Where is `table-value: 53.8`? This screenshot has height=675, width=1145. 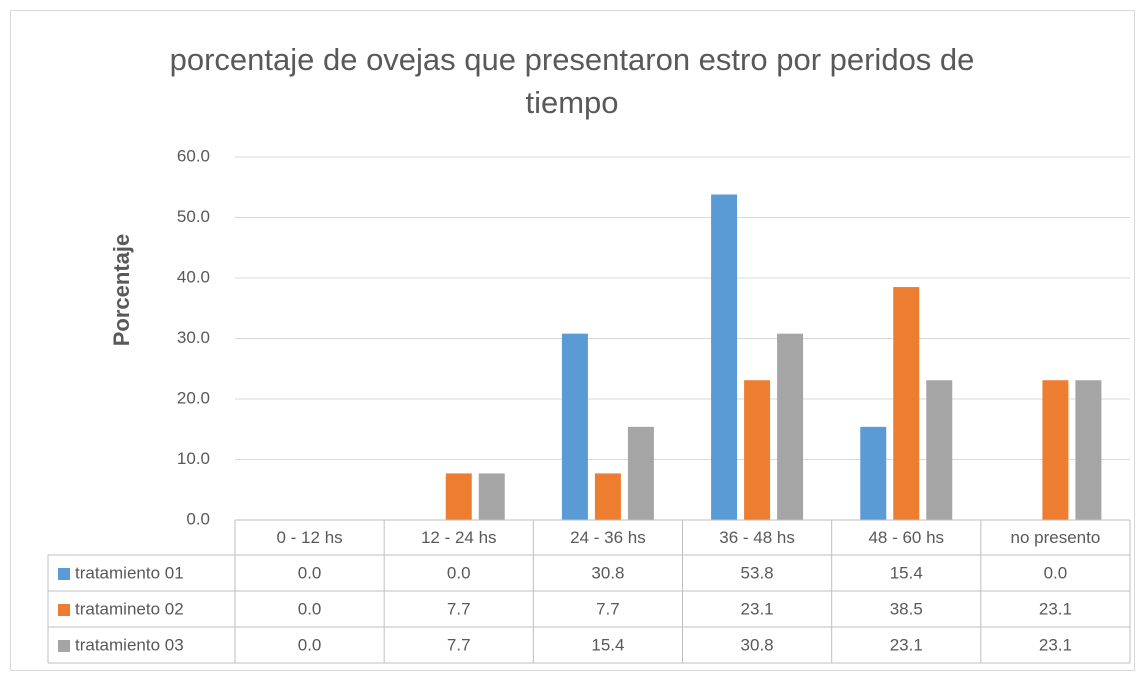
table-value: 53.8 is located at coordinates (757, 572).